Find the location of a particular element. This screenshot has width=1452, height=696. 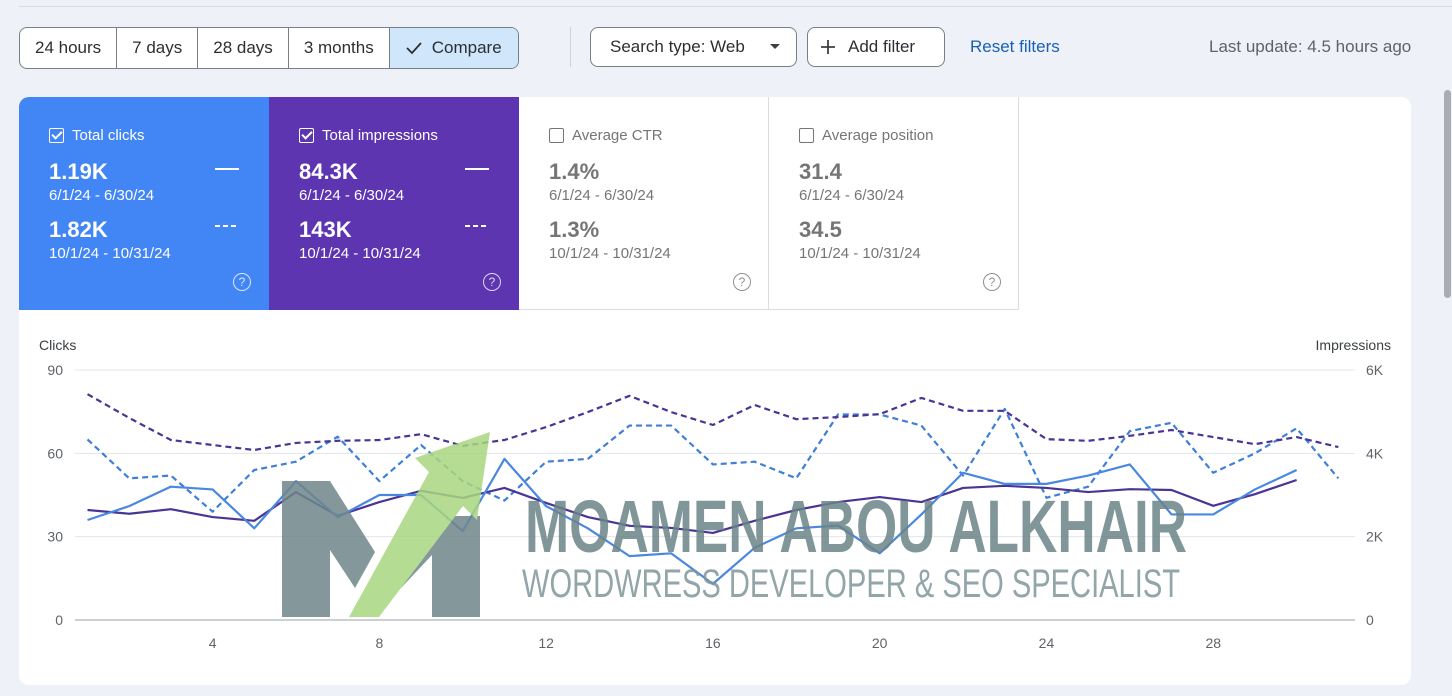

reset-filters-link: Reset filters is located at coordinates (1015, 46).